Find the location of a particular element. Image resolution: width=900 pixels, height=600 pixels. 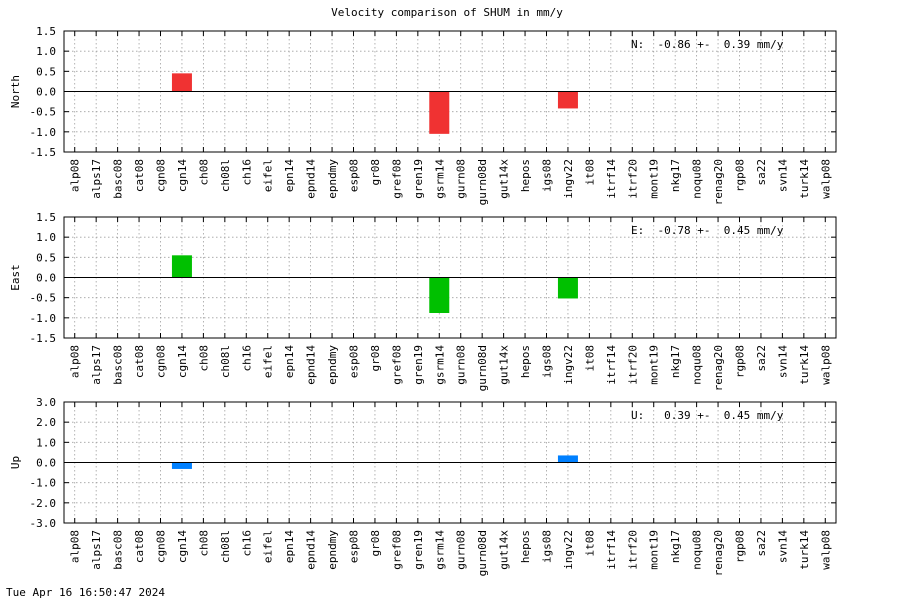

x-tick-label-gut14x: gut14x is located at coordinates (504, 179).